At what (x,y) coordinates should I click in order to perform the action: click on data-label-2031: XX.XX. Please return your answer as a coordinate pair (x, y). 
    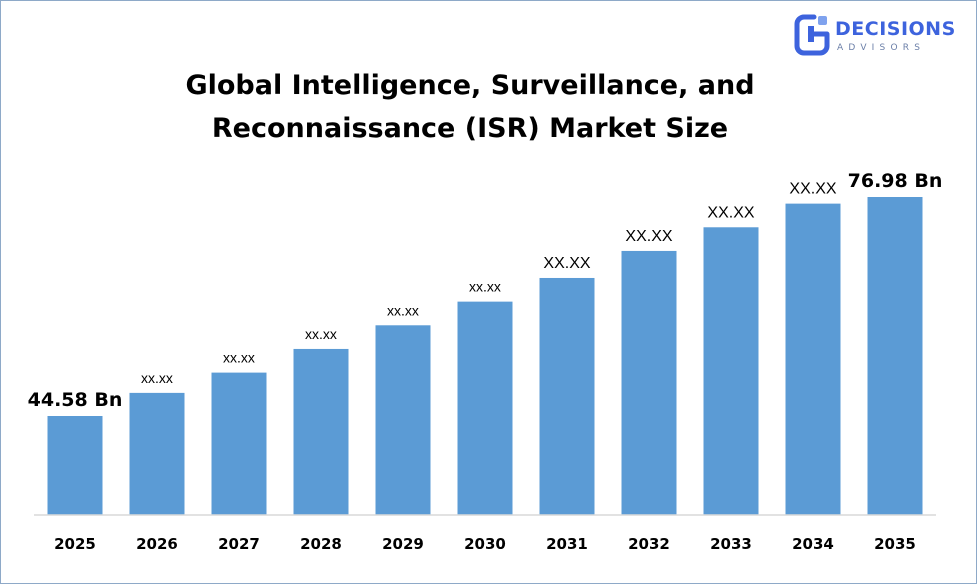
    Looking at the image, I should click on (566, 263).